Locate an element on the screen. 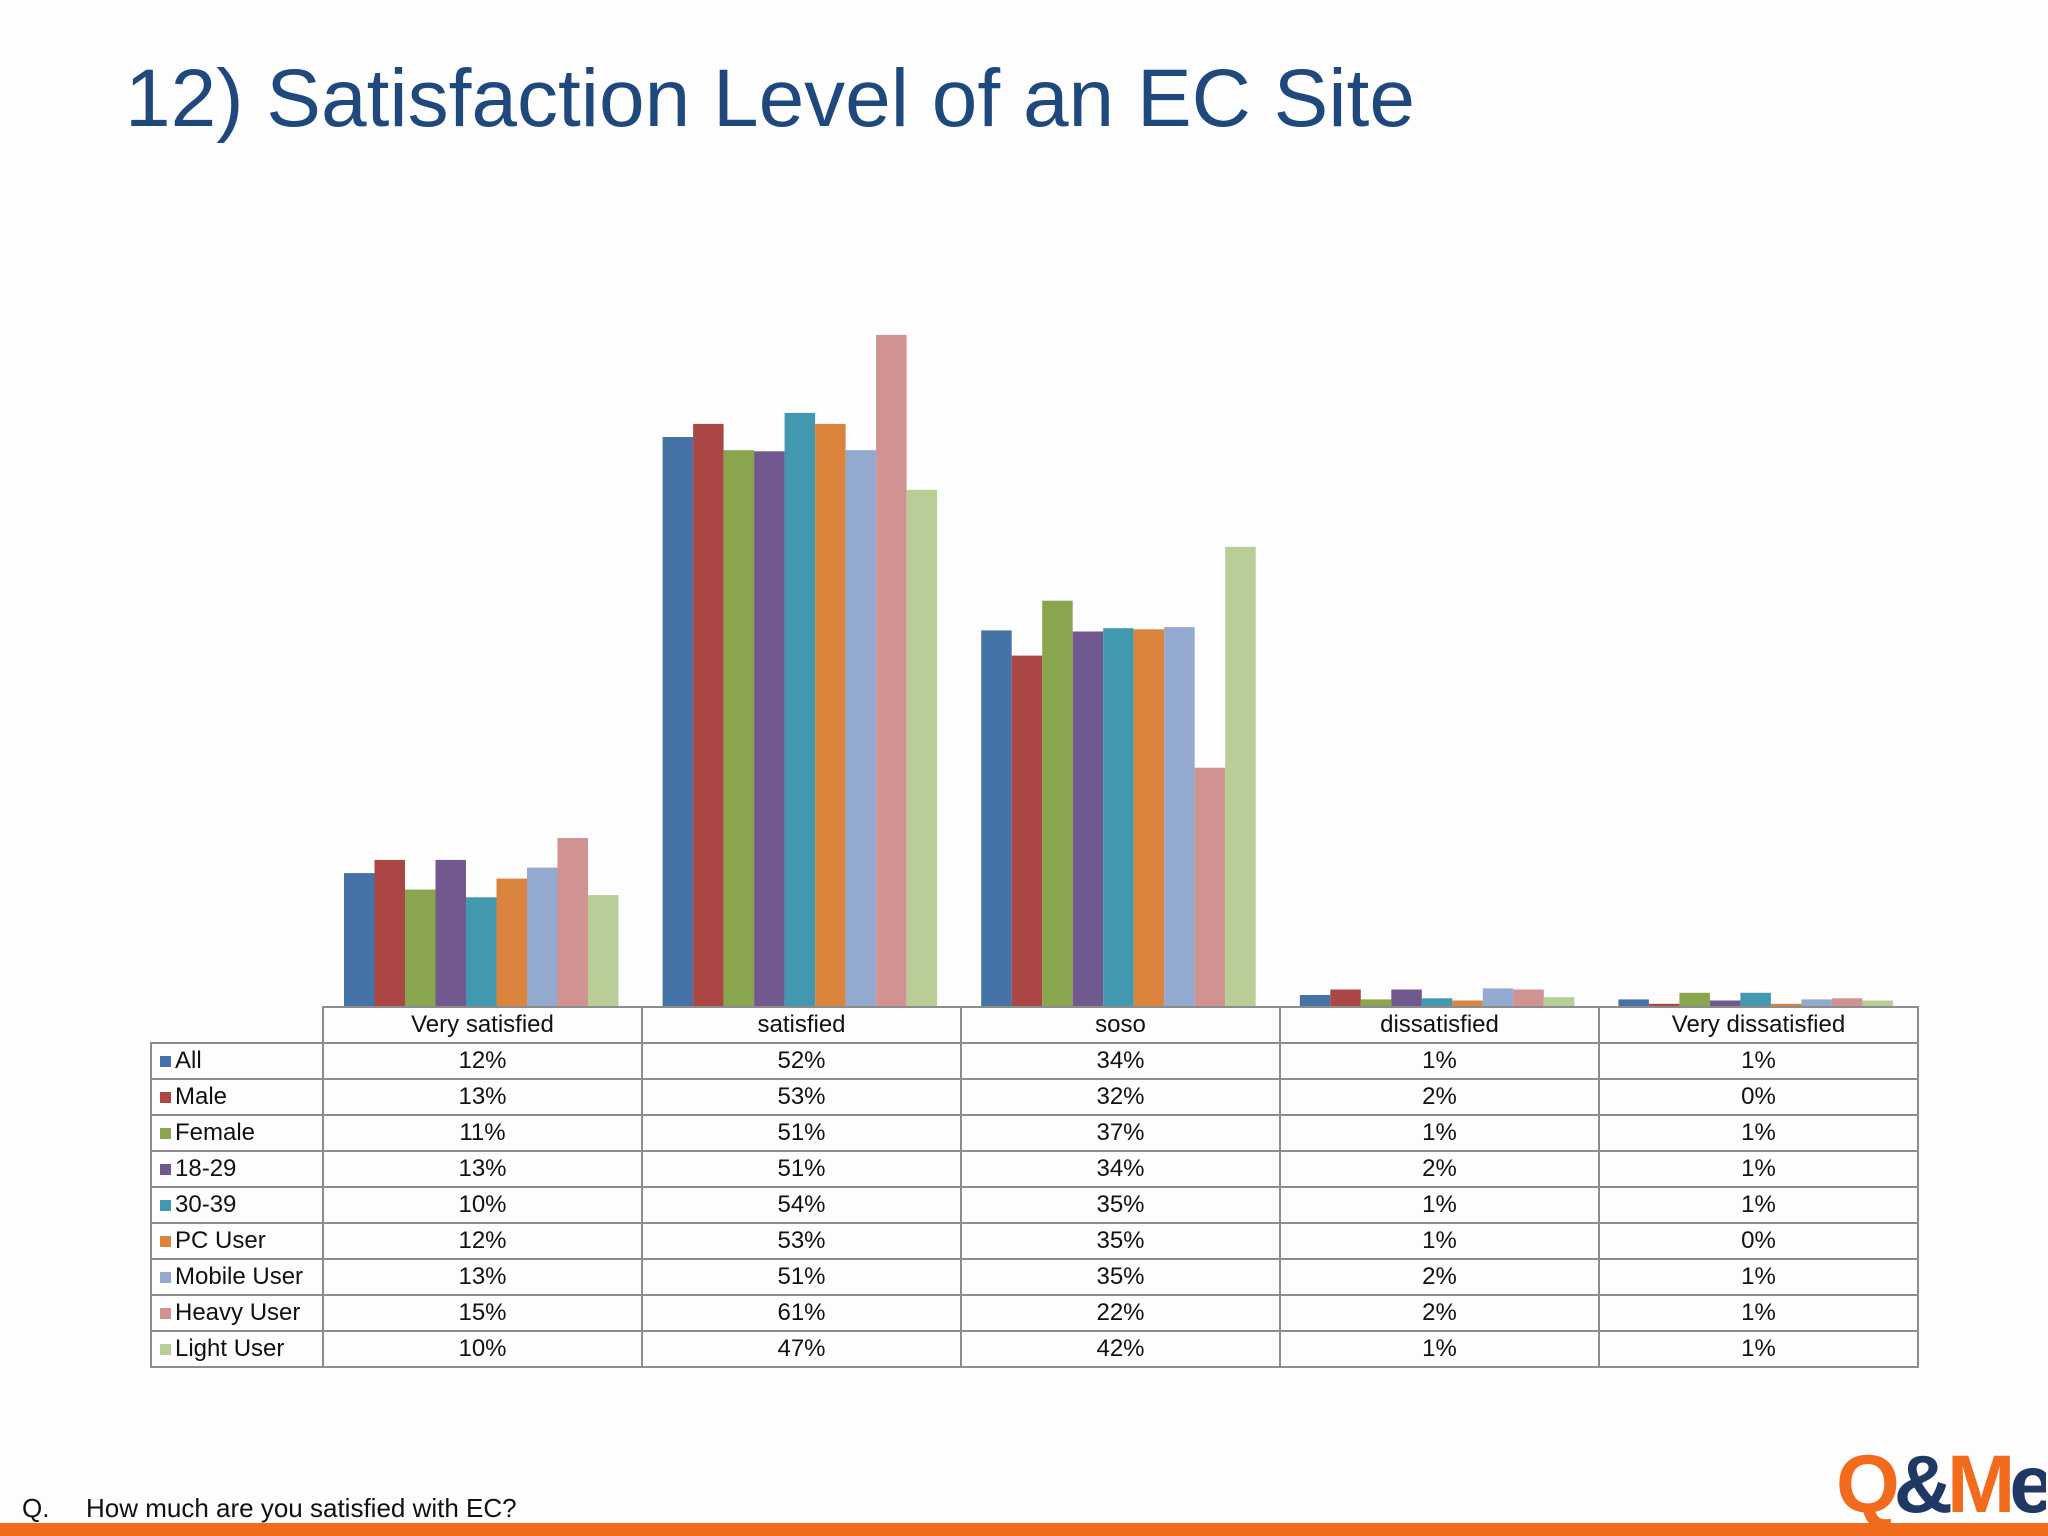  bar-all-very-satisfied is located at coordinates (359, 939).